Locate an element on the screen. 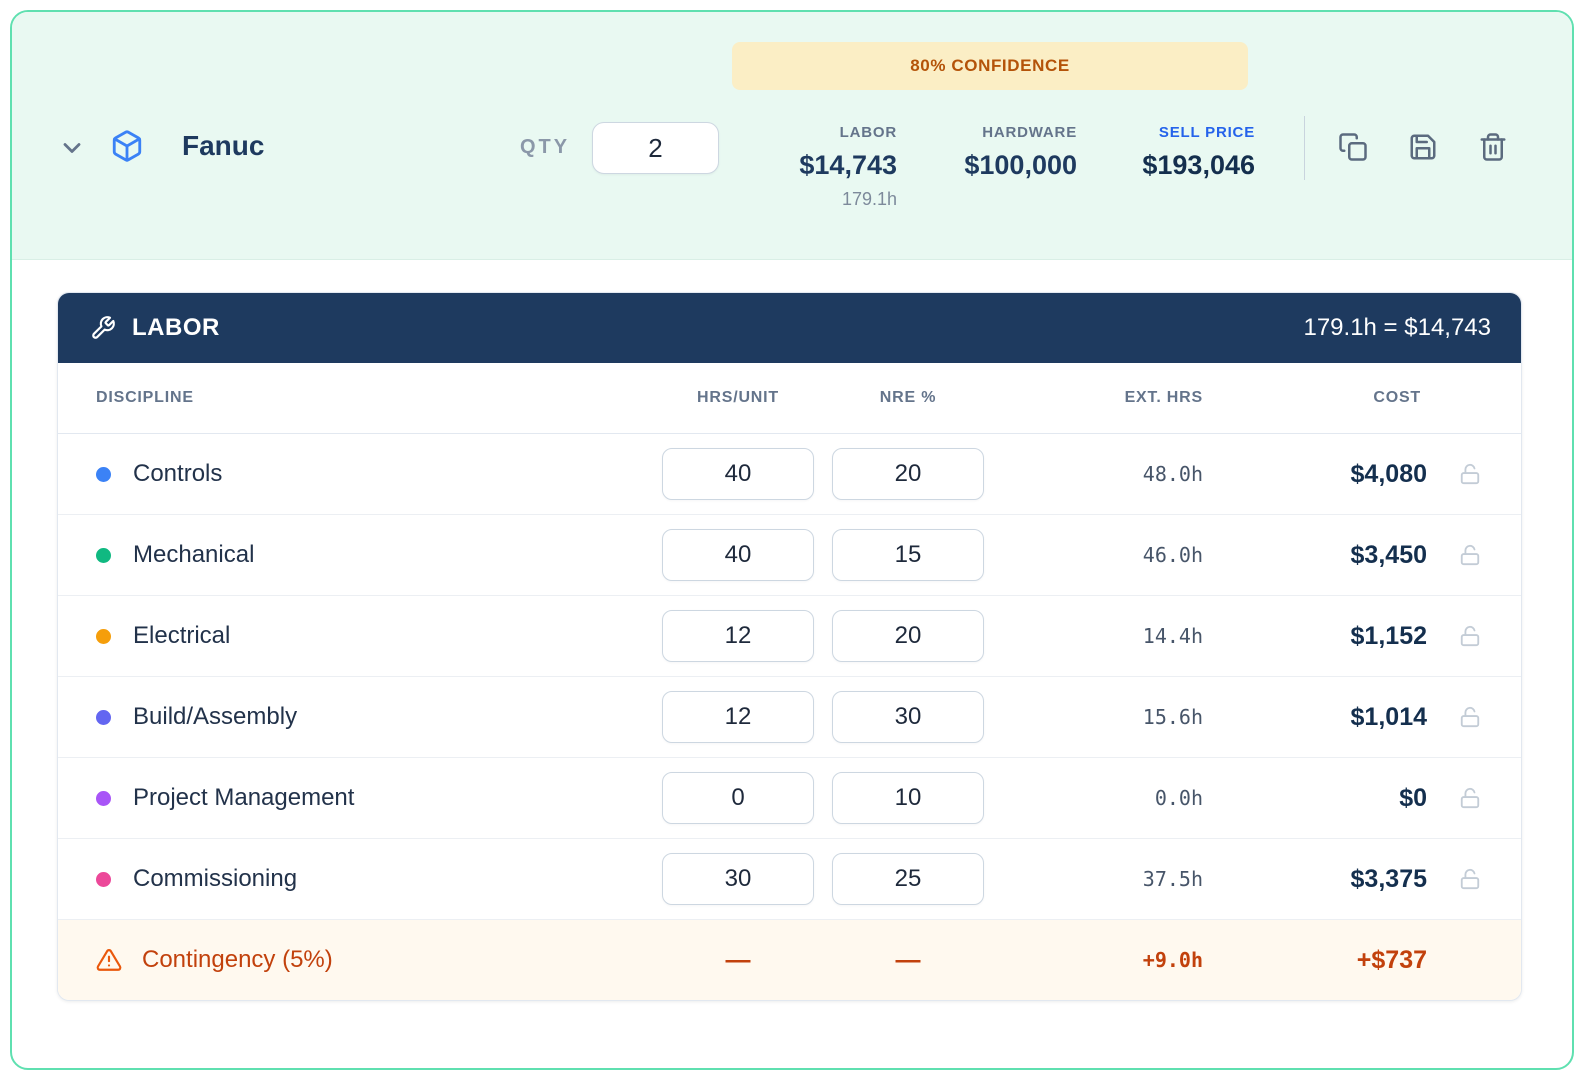  confidence-badge: 80% CONFIDENCE is located at coordinates (990, 66).